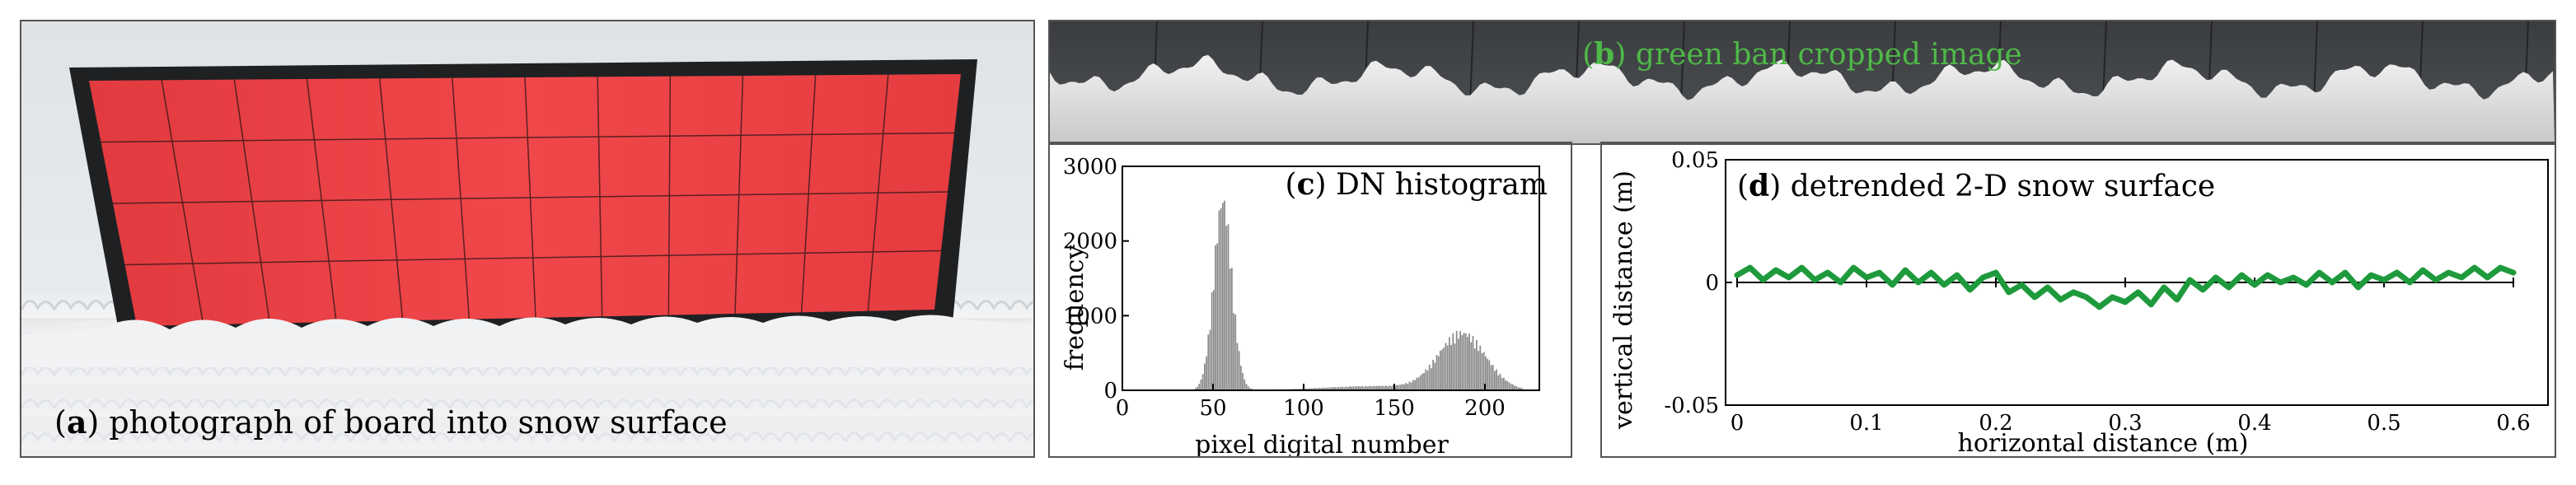 This screenshot has width=2576, height=485. What do you see at coordinates (2254, 423) in the screenshot?
I see `line-x-tick: 0.4` at bounding box center [2254, 423].